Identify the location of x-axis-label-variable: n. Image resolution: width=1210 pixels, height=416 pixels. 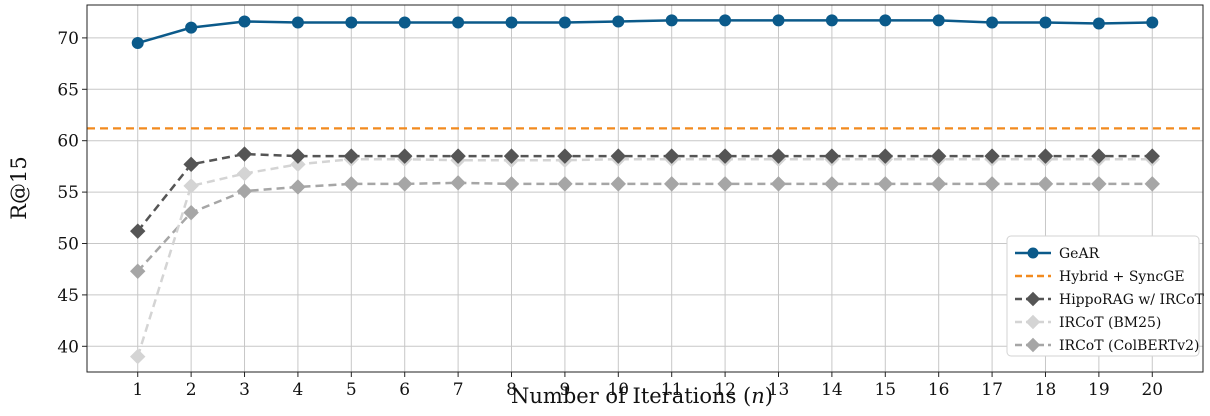
(758, 396).